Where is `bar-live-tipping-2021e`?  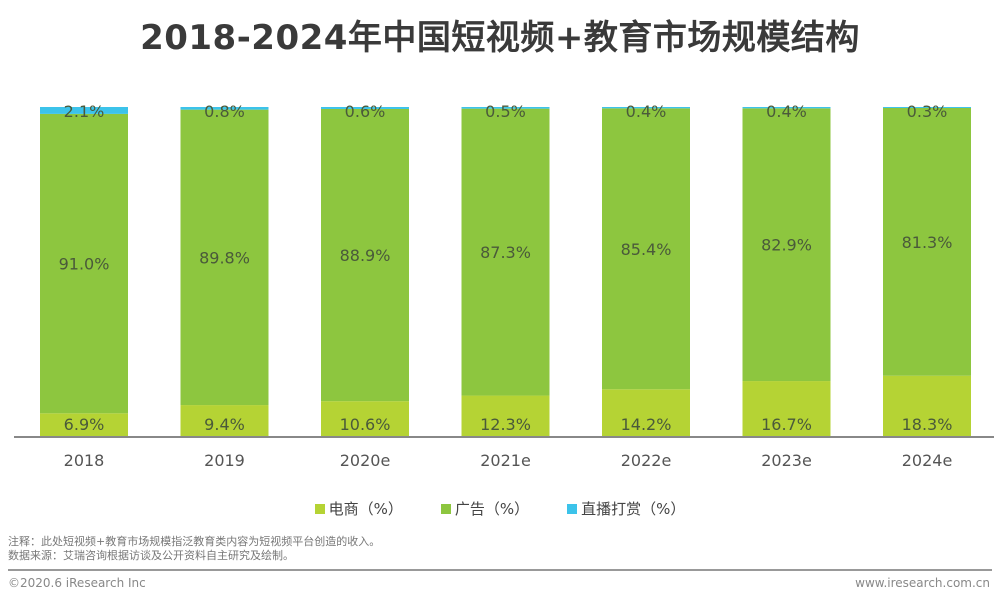 bar-live-tipping-2021e is located at coordinates (505, 108).